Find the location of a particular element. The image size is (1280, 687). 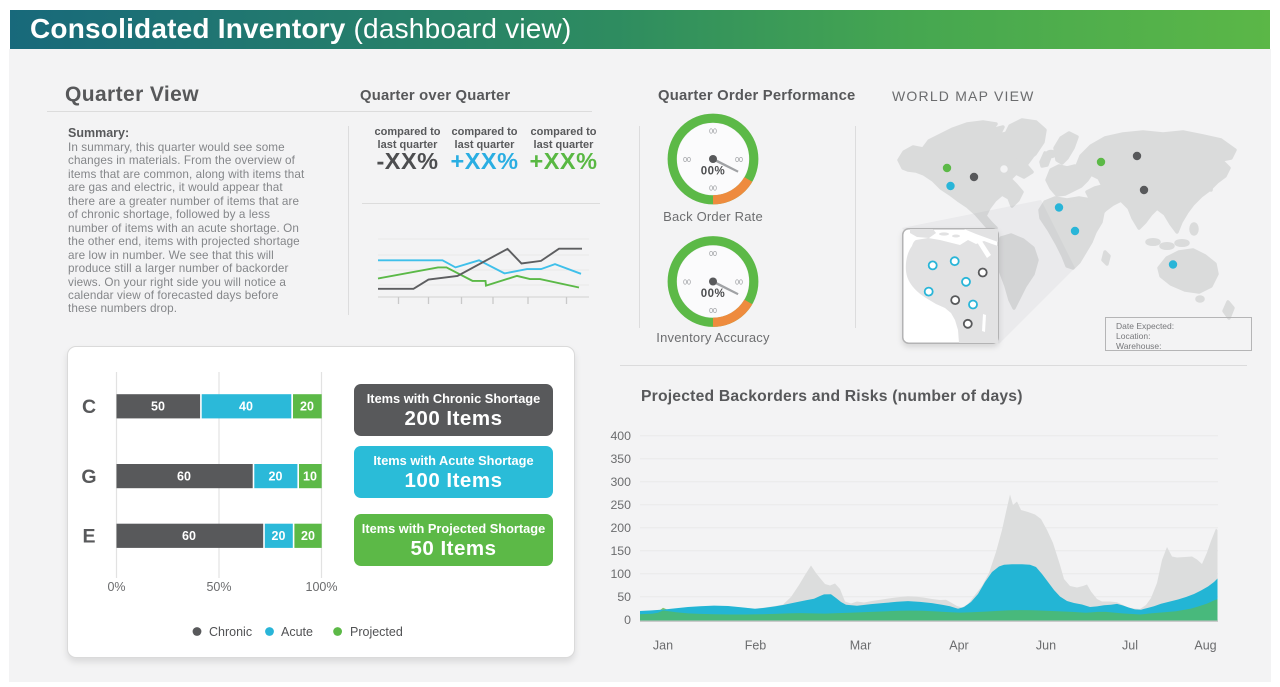

svg-text: E is located at coordinates (88, 537).